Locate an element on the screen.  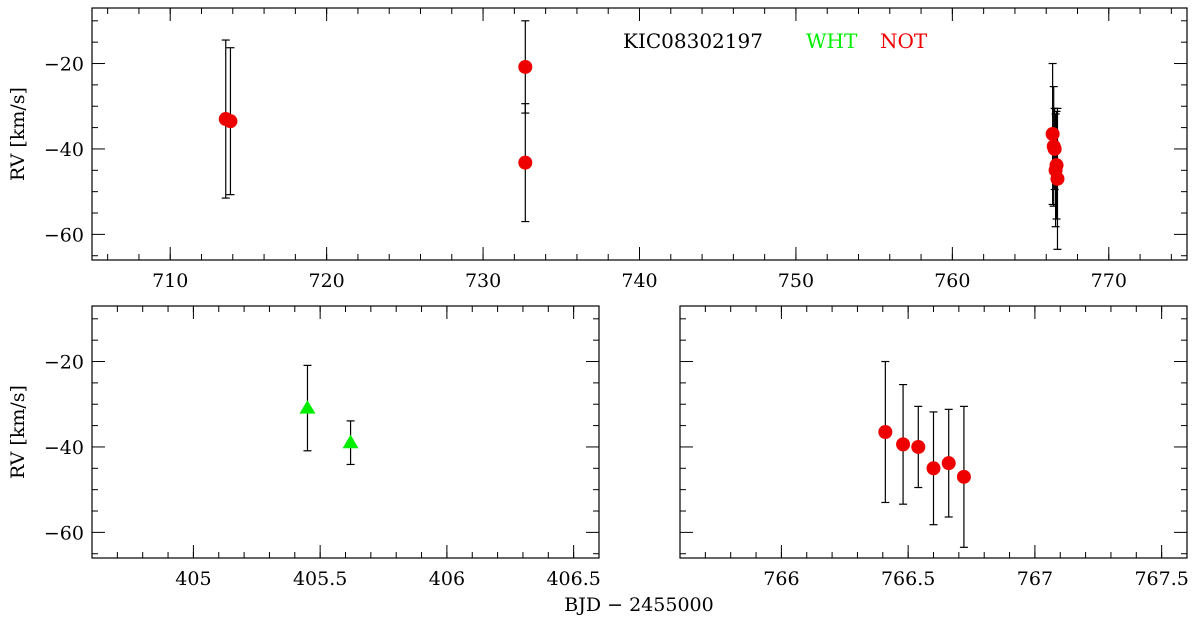
legend-entry-wht: WHT is located at coordinates (832, 41).